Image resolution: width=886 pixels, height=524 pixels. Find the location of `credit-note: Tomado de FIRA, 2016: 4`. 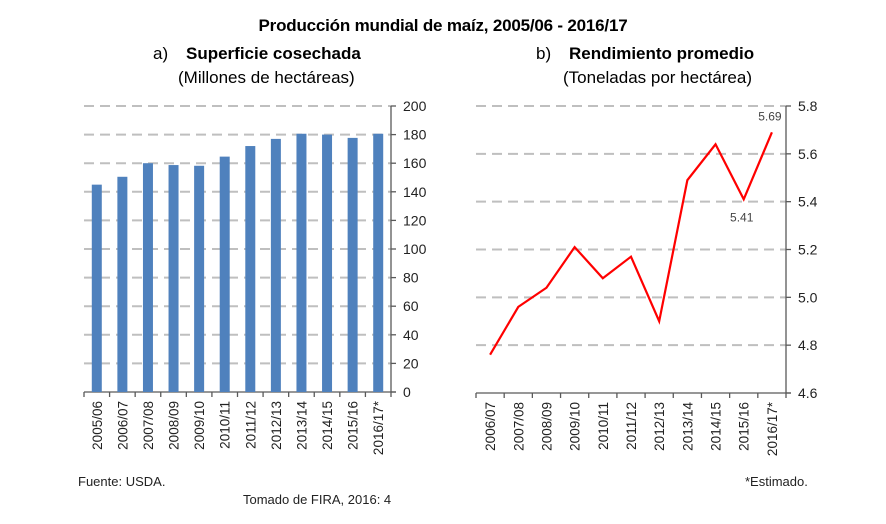

credit-note: Tomado de FIRA, 2016: 4 is located at coordinates (317, 499).